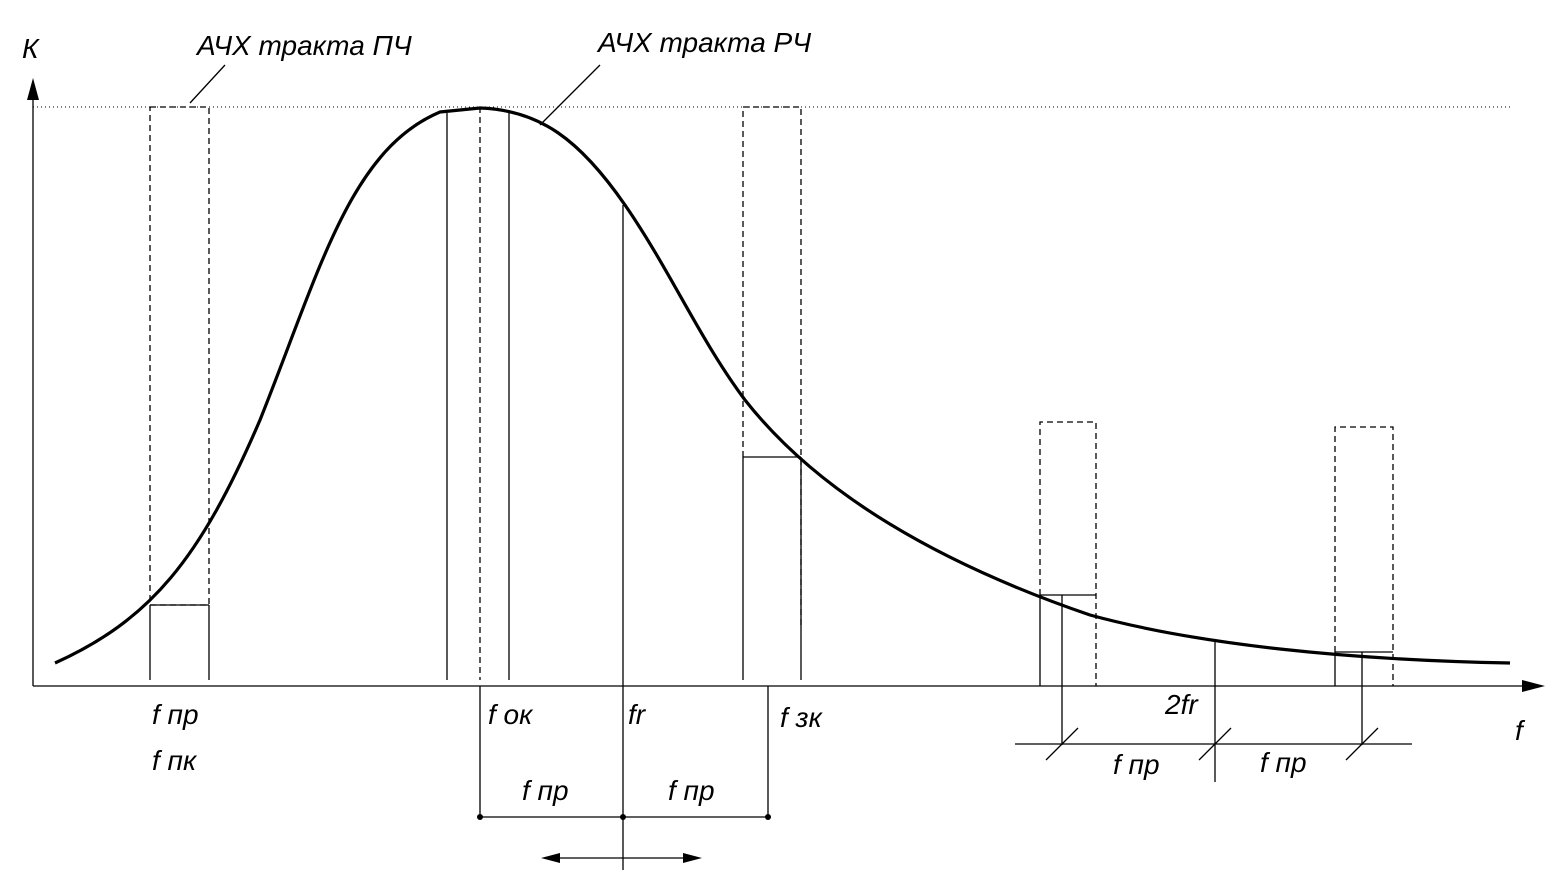 The image size is (1568, 891). Describe the element at coordinates (1212, 744) in the screenshot. I see `tick` at that location.